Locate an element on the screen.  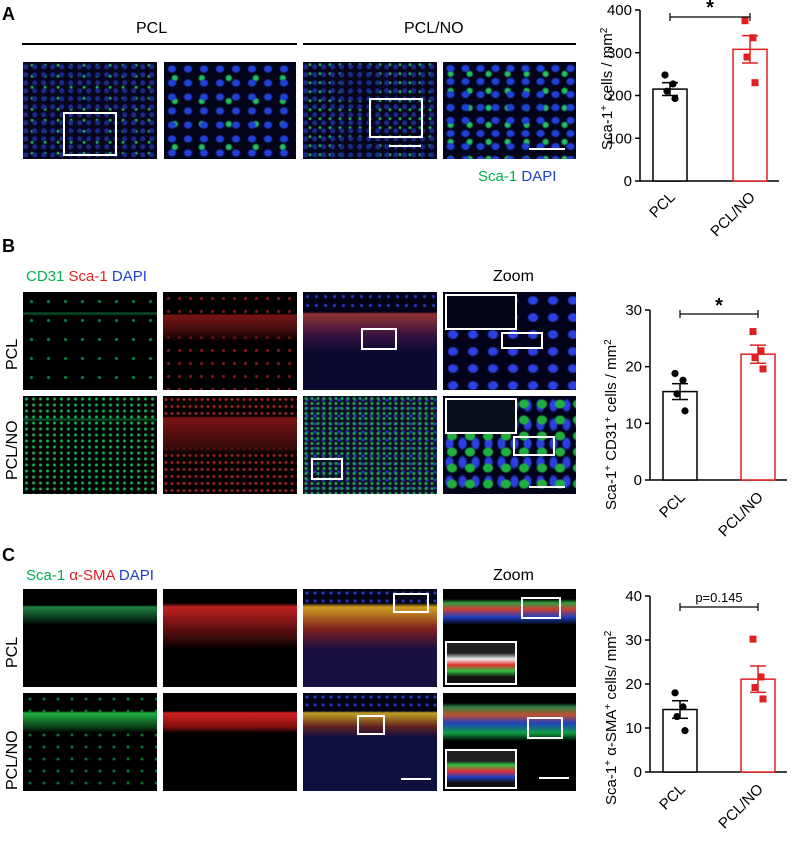
micrograph-a-pcl-no is located at coordinates (370, 110).